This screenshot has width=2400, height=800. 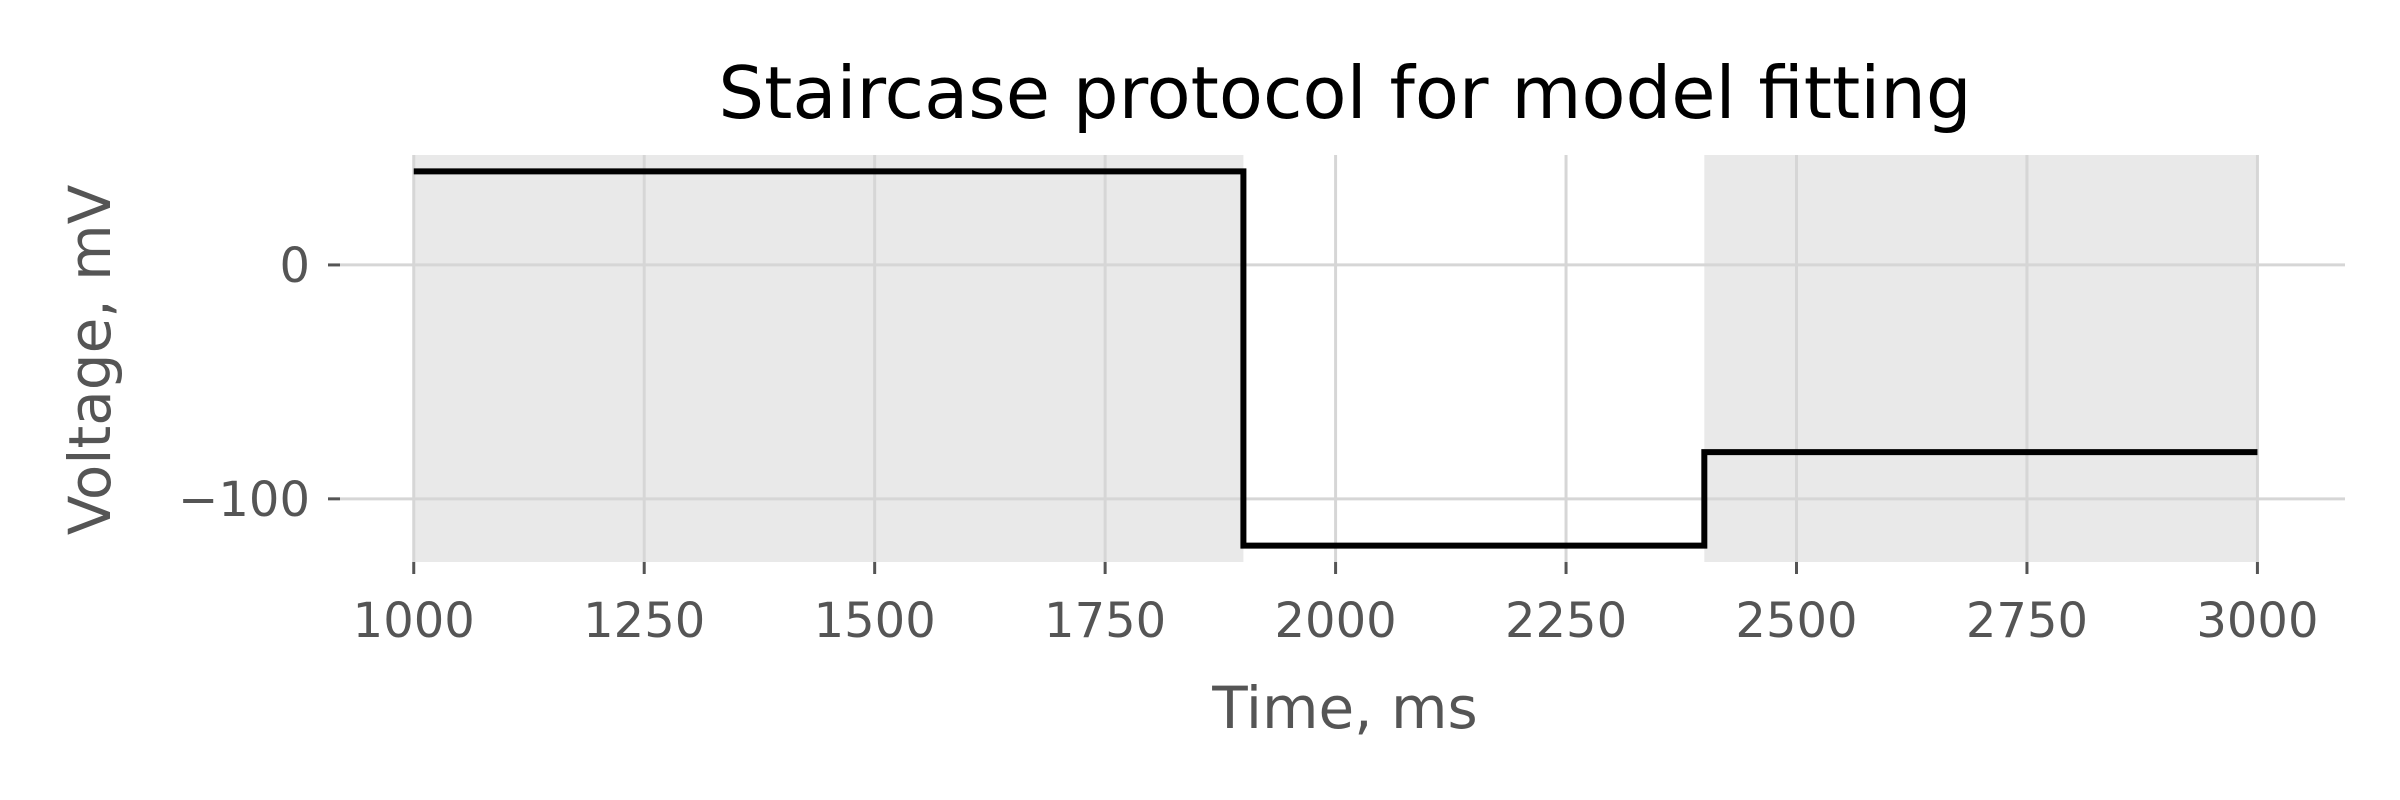 I want to click on y-axis-label: Voltage, mV, so click(x=90, y=359).